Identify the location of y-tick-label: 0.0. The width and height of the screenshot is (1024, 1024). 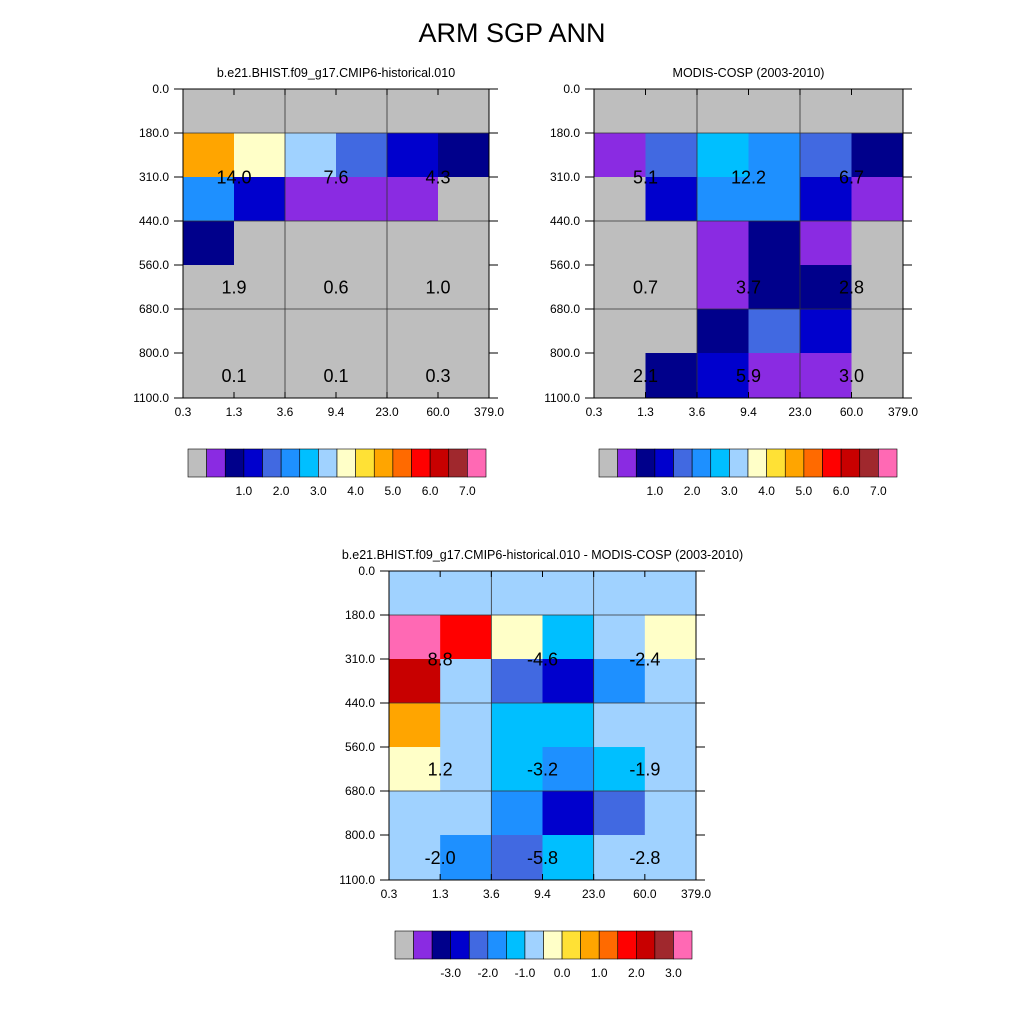
(571, 89).